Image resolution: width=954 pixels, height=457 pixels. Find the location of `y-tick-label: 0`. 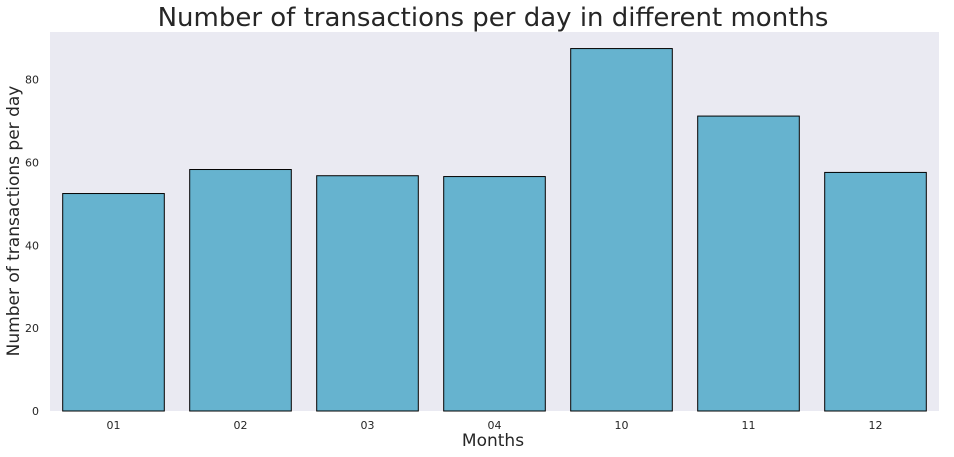

y-tick-label: 0 is located at coordinates (35, 411).